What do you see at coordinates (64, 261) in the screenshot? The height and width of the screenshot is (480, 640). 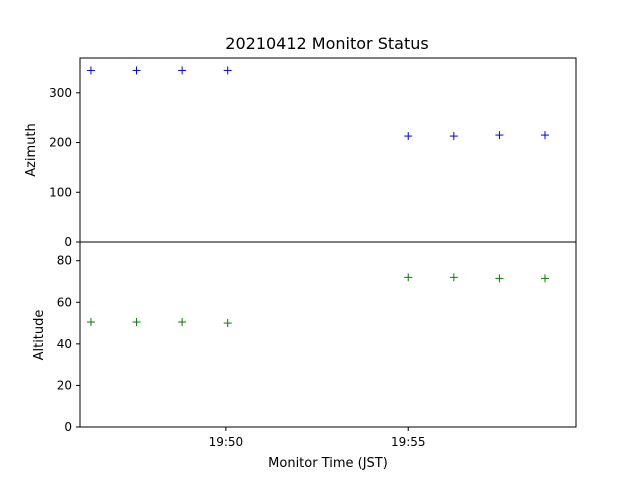 I see `altitude-y-tick-label: 80` at bounding box center [64, 261].